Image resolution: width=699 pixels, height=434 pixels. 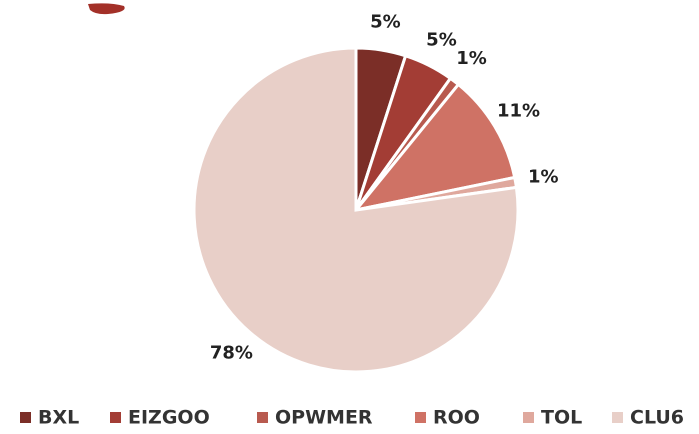 What do you see at coordinates (456, 418) in the screenshot?
I see `legend-label: ROO` at bounding box center [456, 418].